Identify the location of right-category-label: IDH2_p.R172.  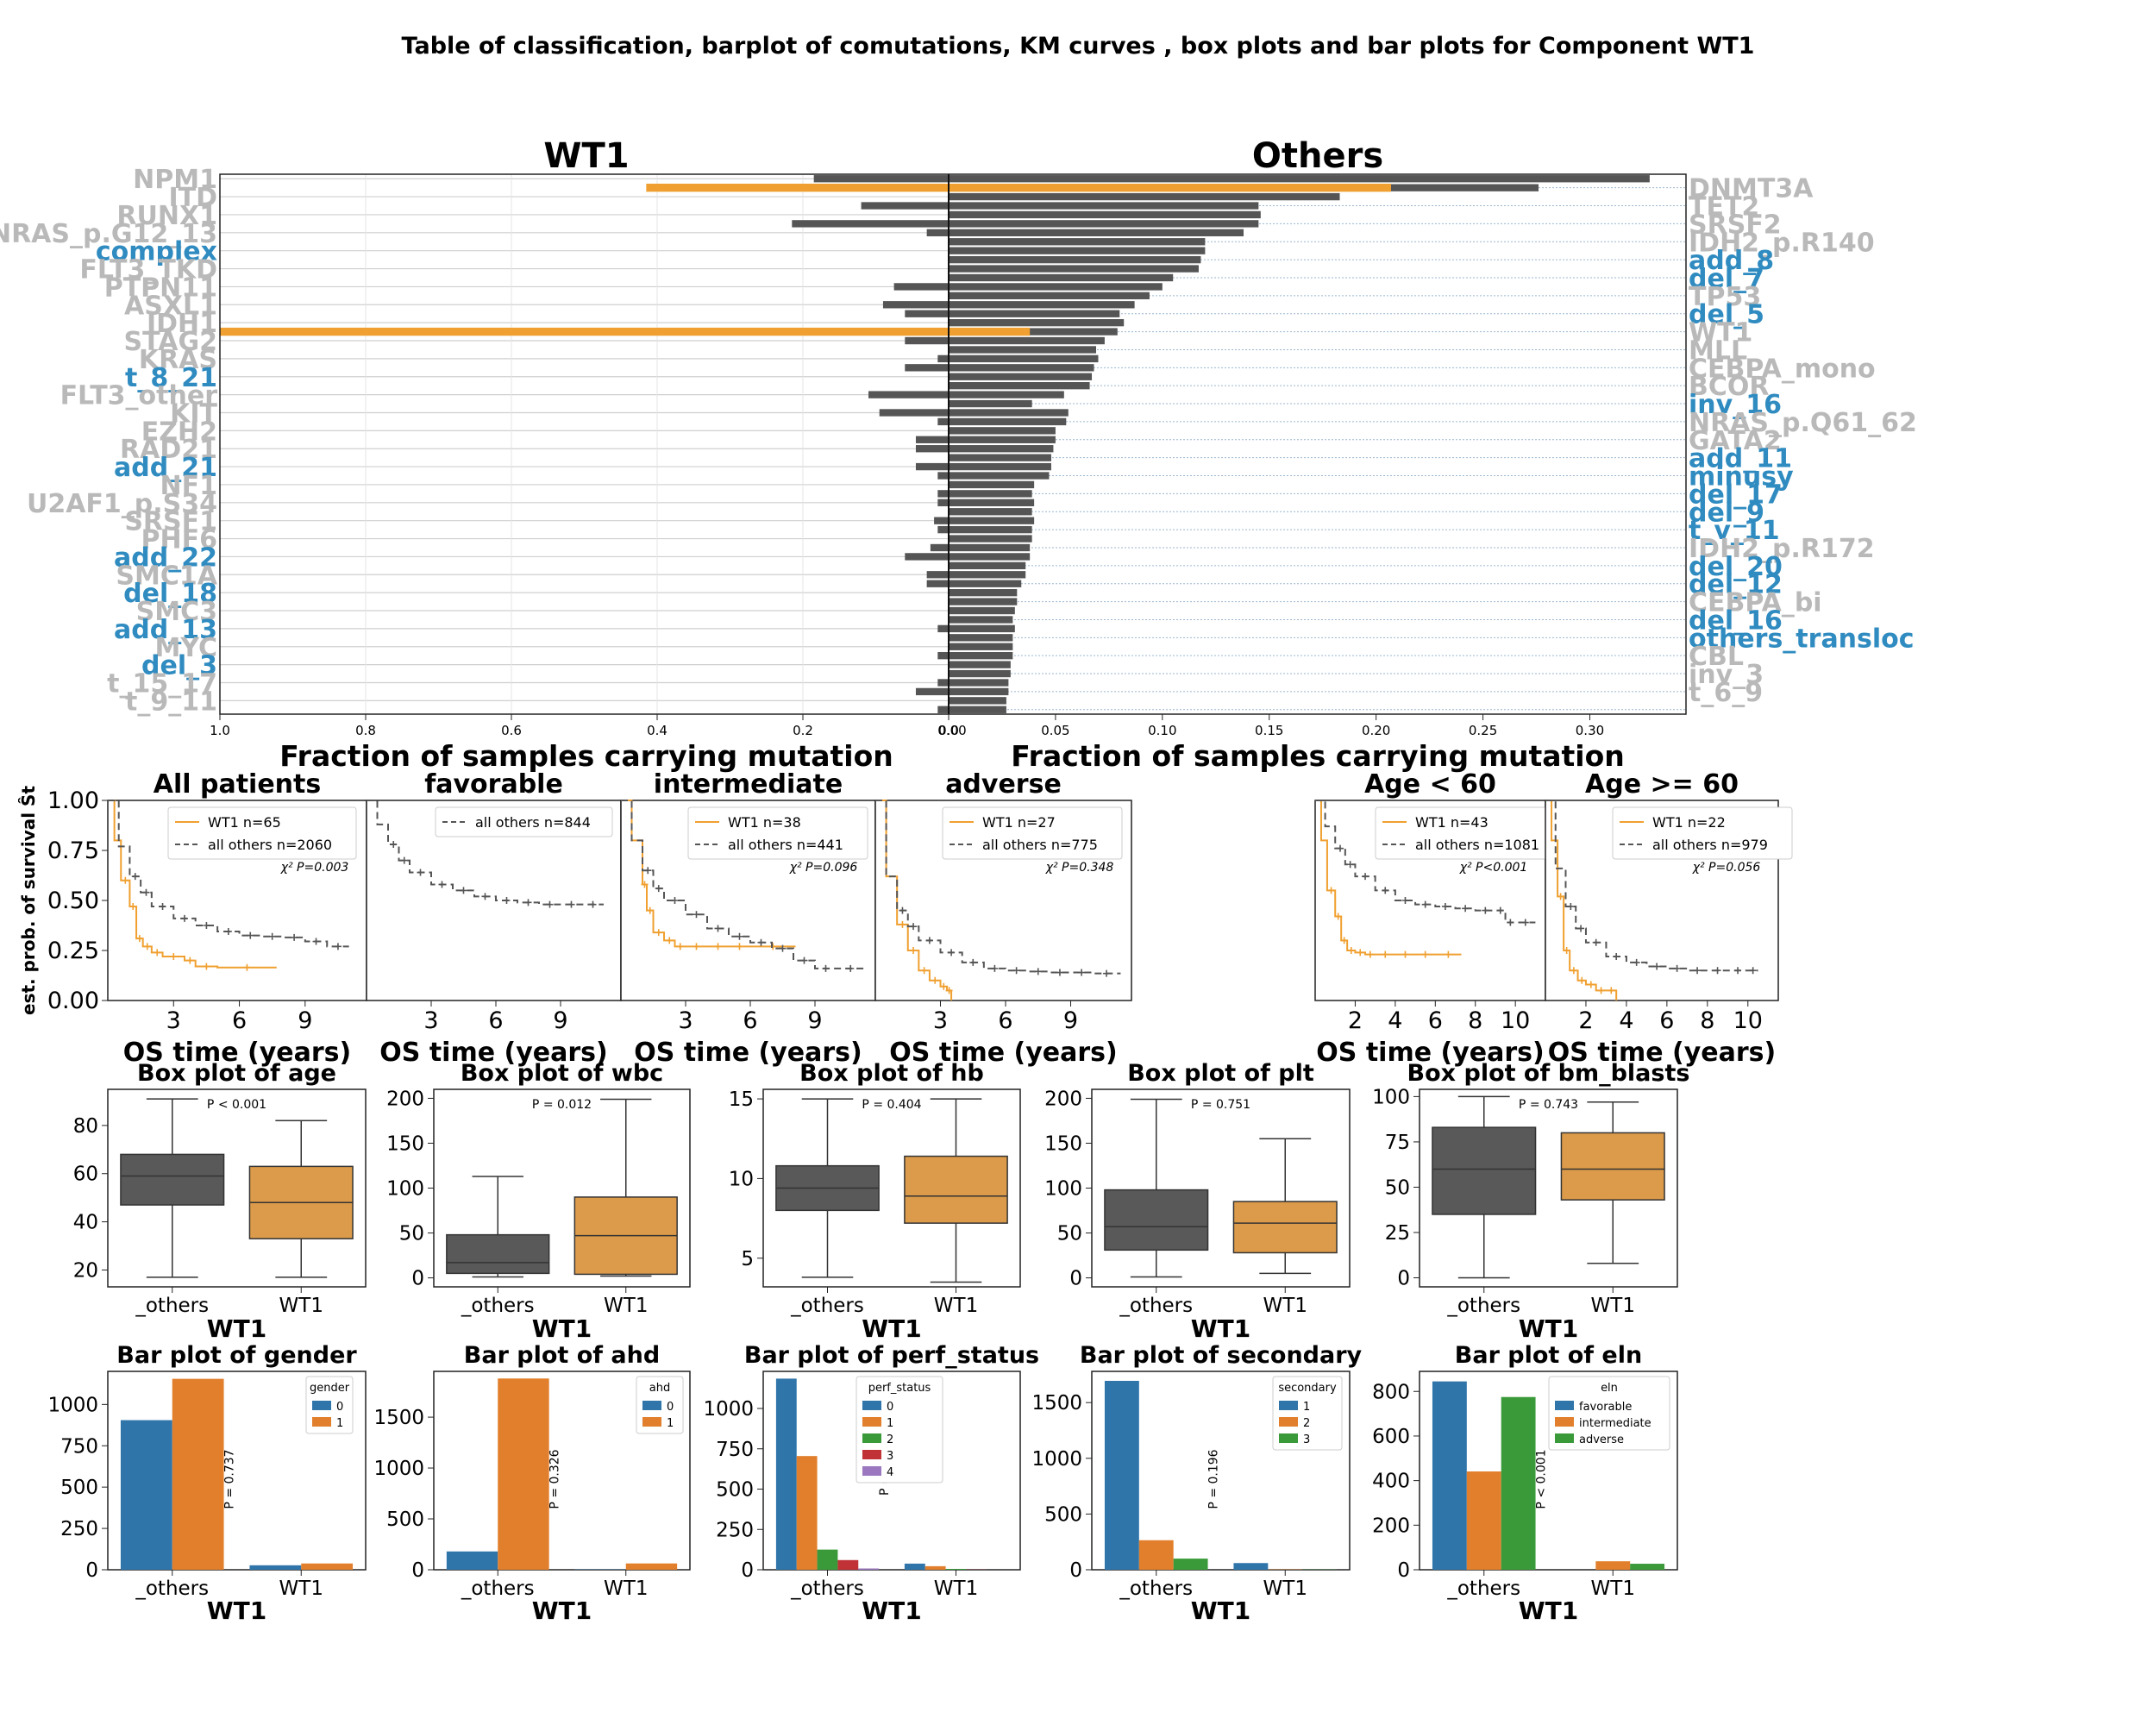
(1782, 549).